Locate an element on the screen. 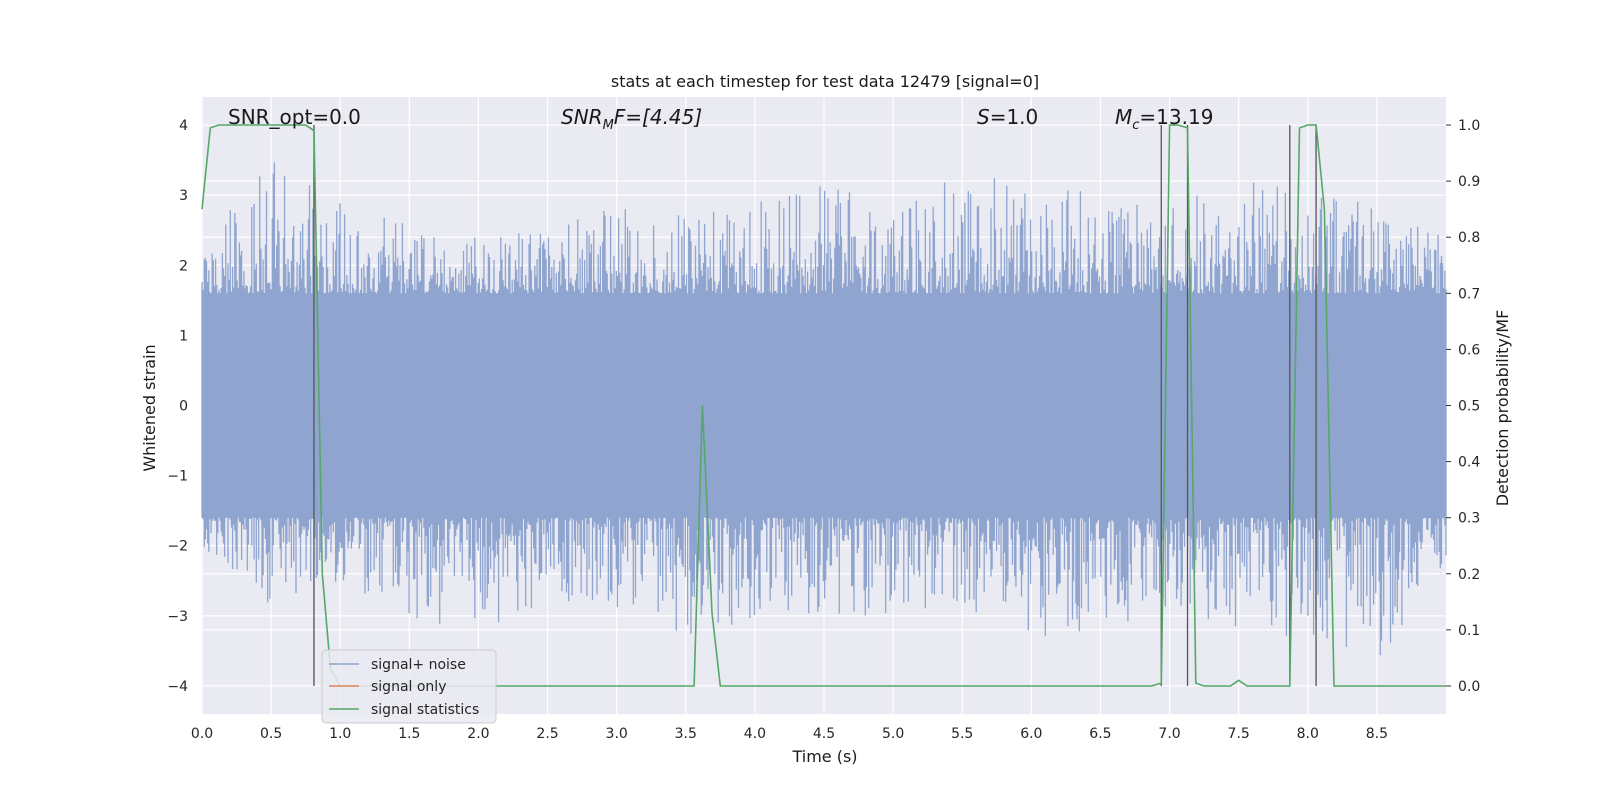 The width and height of the screenshot is (1600, 800). y2-tick-label: 0.1 is located at coordinates (1469, 631).